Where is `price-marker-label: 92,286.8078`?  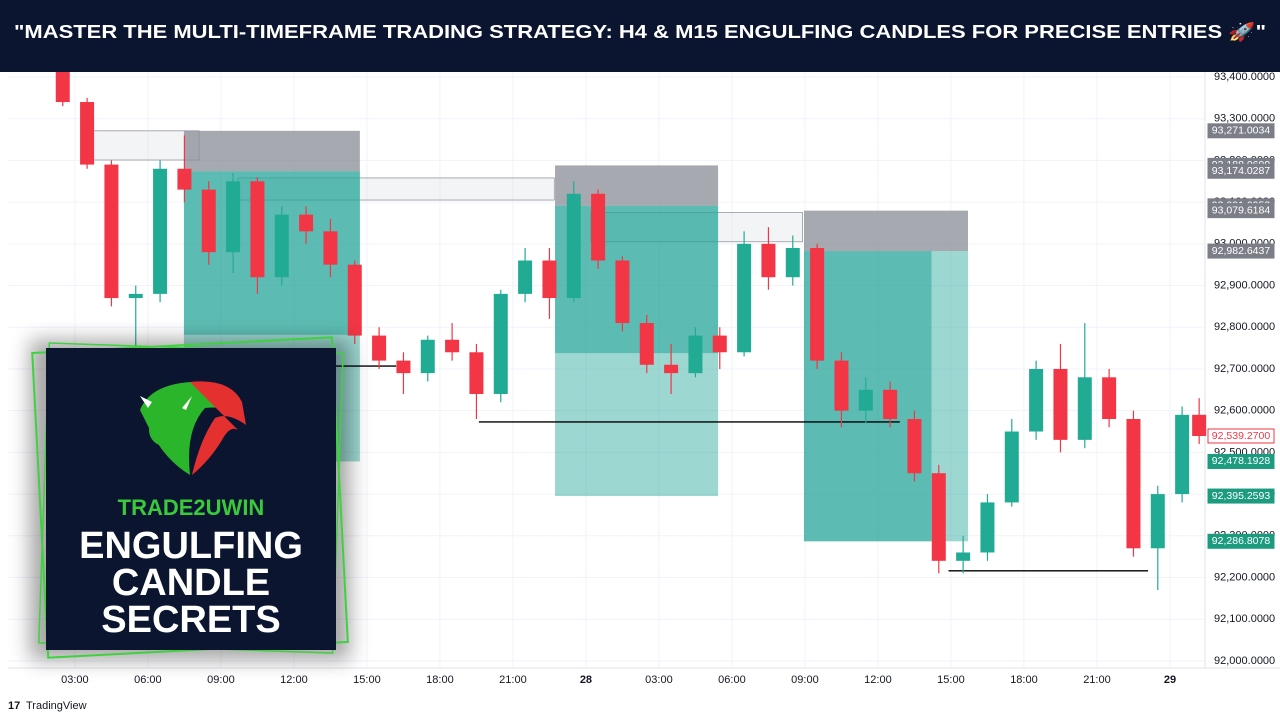 price-marker-label: 92,286.8078 is located at coordinates (1241, 541).